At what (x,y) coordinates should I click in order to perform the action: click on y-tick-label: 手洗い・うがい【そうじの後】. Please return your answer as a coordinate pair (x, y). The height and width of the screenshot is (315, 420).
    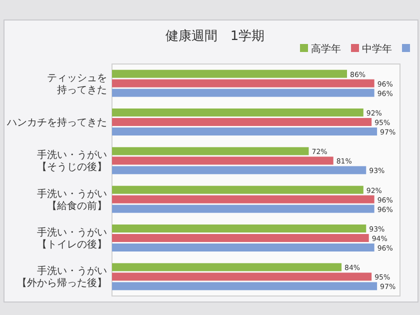
    Looking at the image, I should click on (72, 161).